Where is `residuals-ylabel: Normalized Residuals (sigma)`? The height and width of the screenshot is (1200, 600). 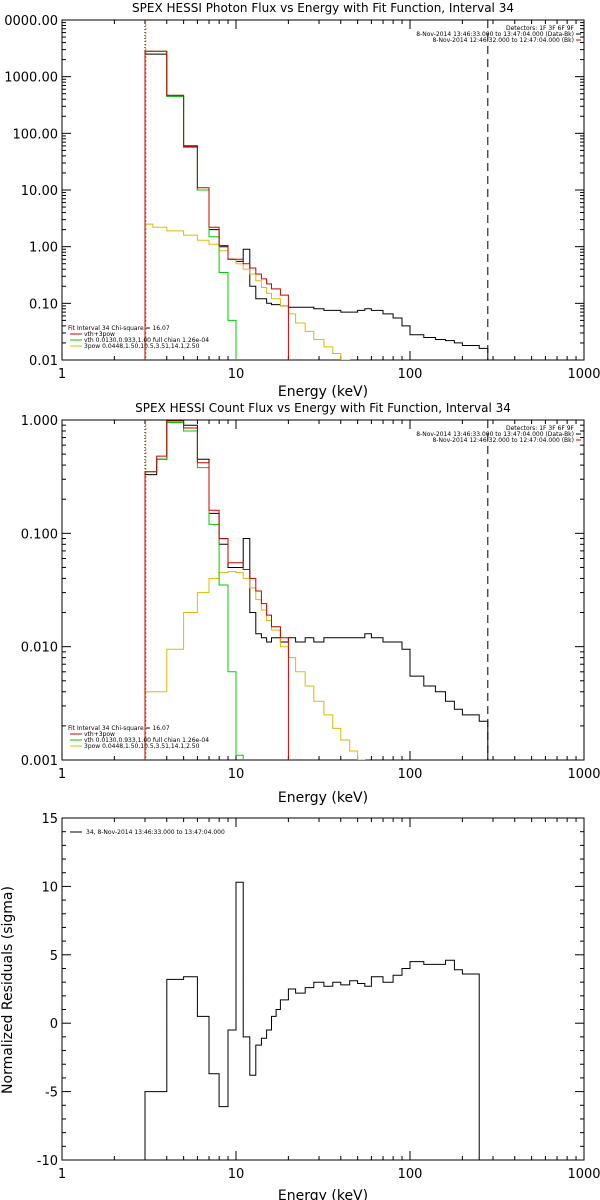 residuals-ylabel: Normalized Residuals (sigma) is located at coordinates (8, 990).